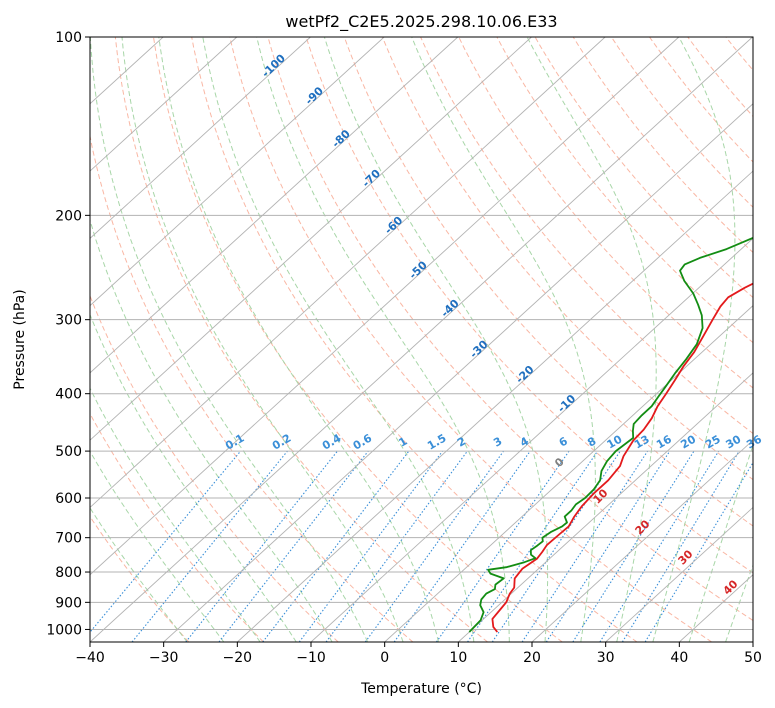 The height and width of the screenshot is (708, 775). I want to click on isotherm-label: -10, so click(567, 403).